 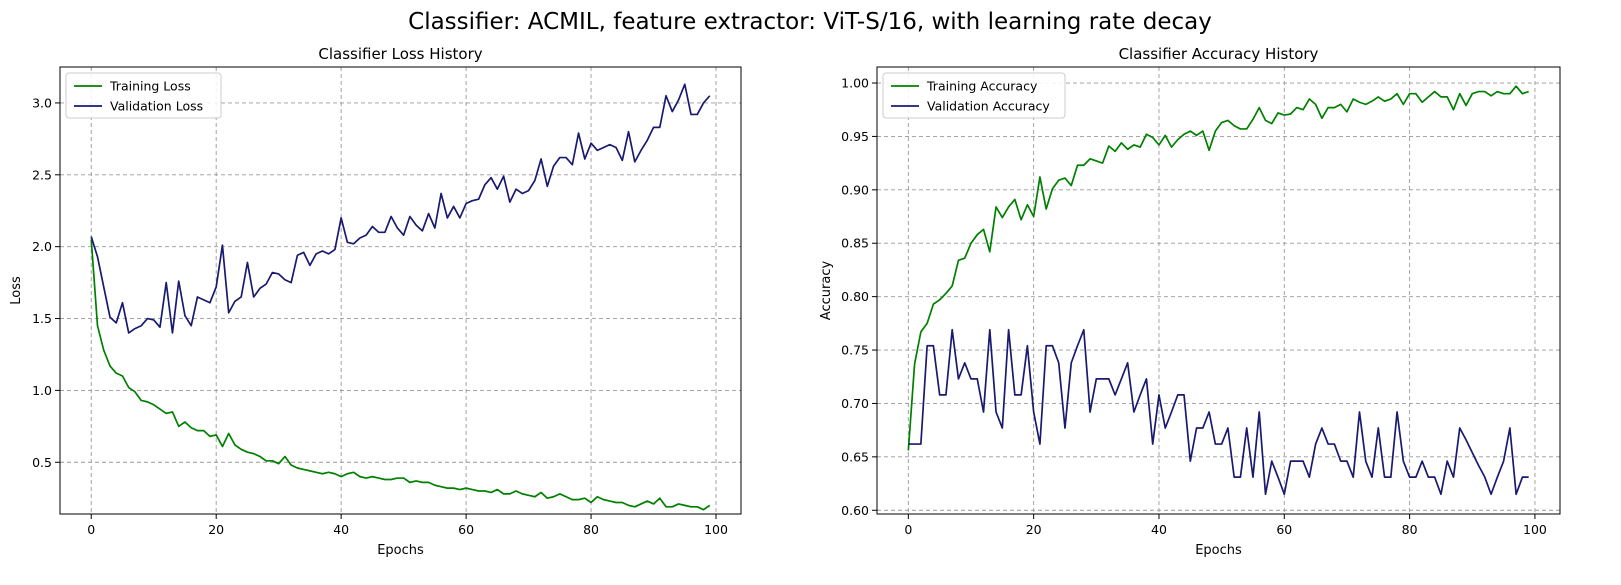 I want to click on y-tick-label: 0.95, so click(x=855, y=136).